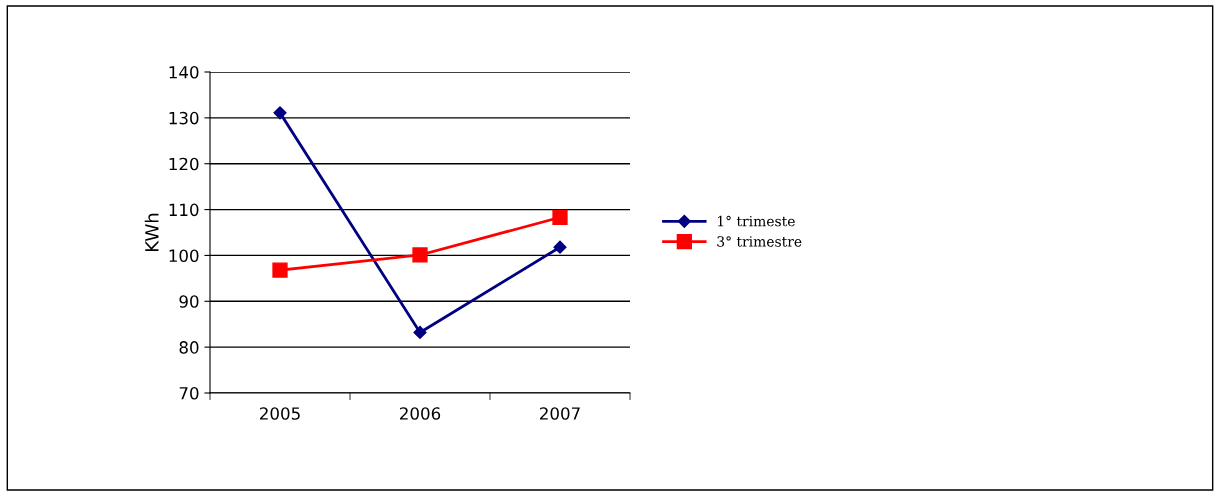 The height and width of the screenshot is (496, 1220). What do you see at coordinates (184, 118) in the screenshot?
I see `y-tick-label: 130` at bounding box center [184, 118].